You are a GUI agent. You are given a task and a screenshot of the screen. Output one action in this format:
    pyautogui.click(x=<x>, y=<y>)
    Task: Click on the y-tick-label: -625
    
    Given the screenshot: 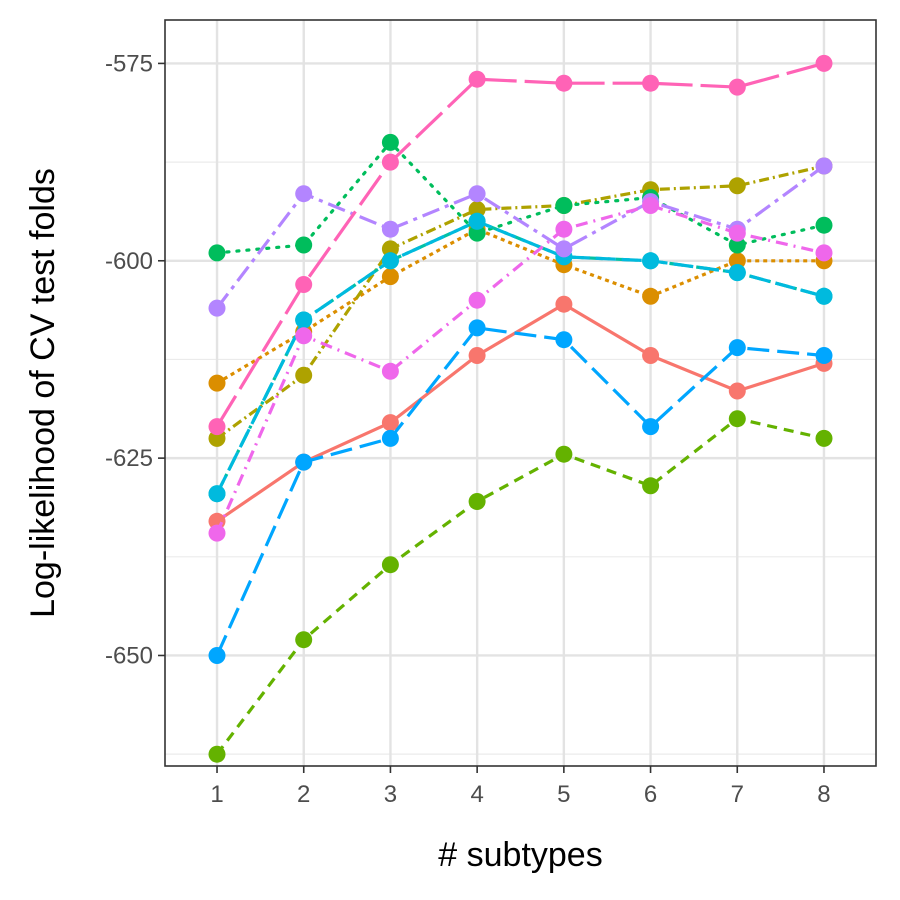 What is the action you would take?
    pyautogui.click(x=129, y=458)
    